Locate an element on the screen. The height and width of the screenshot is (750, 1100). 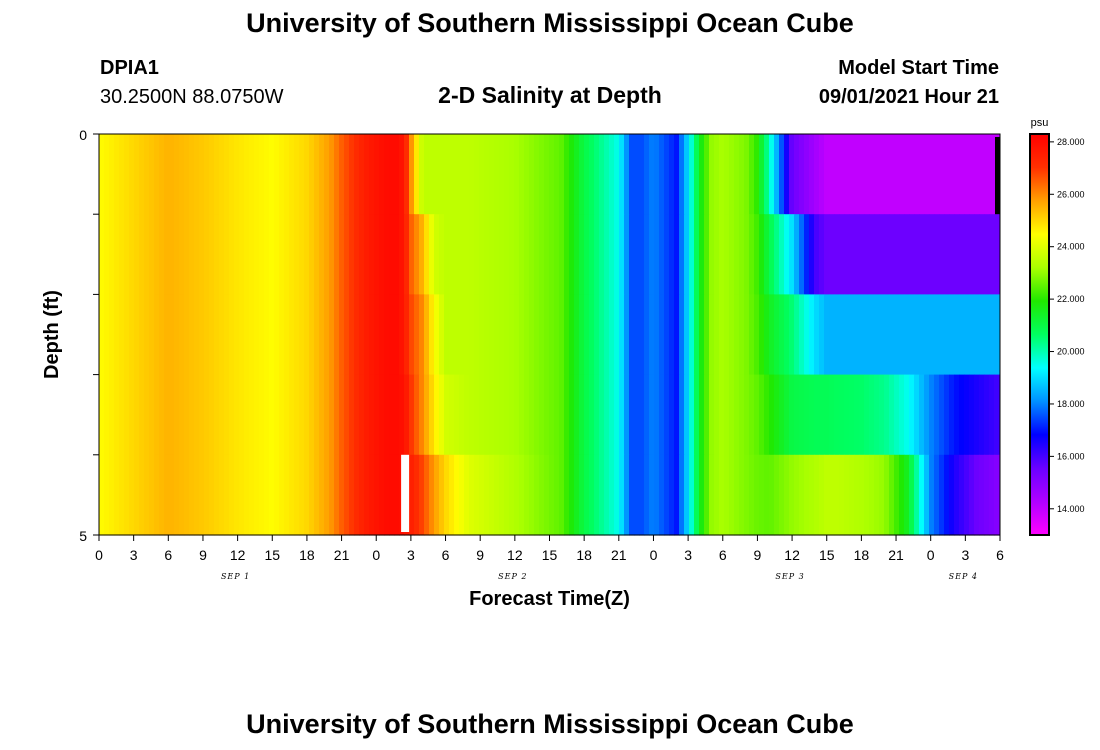
x-day-label: SEP 1 is located at coordinates (235, 576).